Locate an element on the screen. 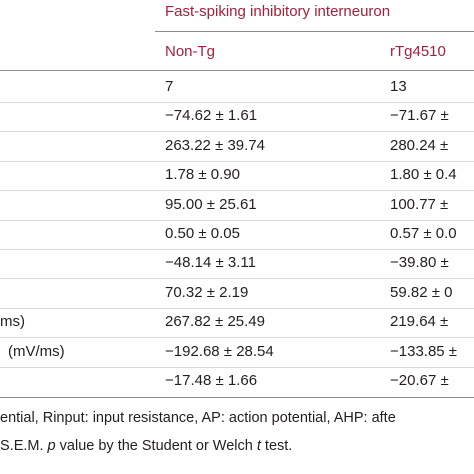 This screenshot has height=474, width=474. row-label: (mV/ms) is located at coordinates (36, 351).